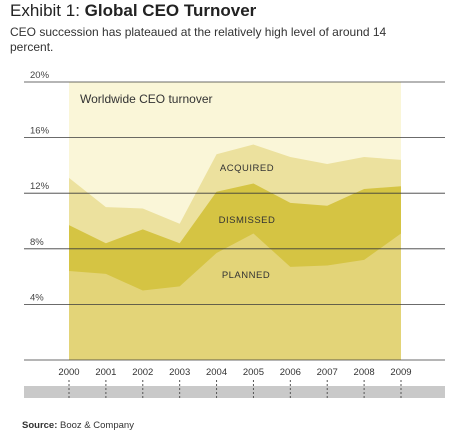  I want to click on exhibit-title-text: Global CEO Turnover, so click(170, 10).